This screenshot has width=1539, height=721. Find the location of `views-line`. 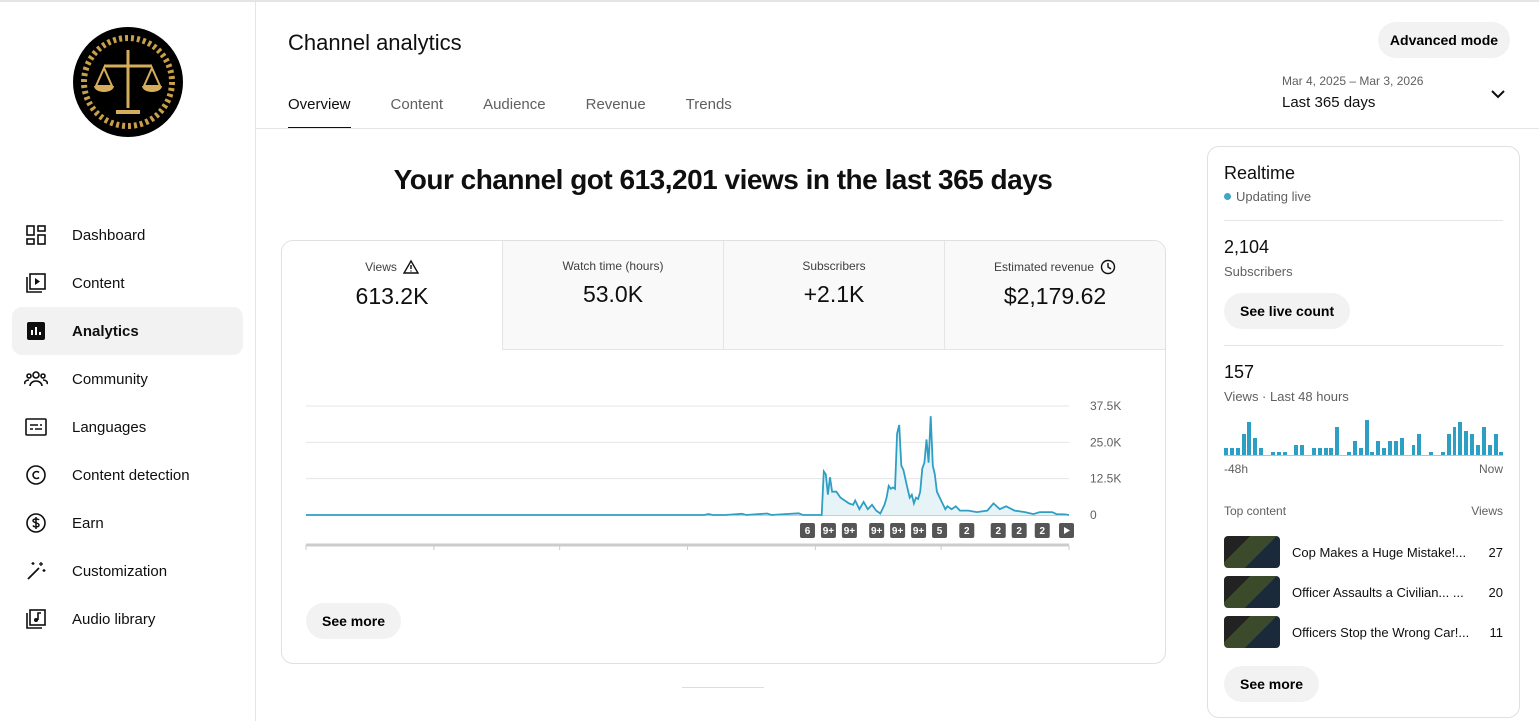

views-line is located at coordinates (688, 466).